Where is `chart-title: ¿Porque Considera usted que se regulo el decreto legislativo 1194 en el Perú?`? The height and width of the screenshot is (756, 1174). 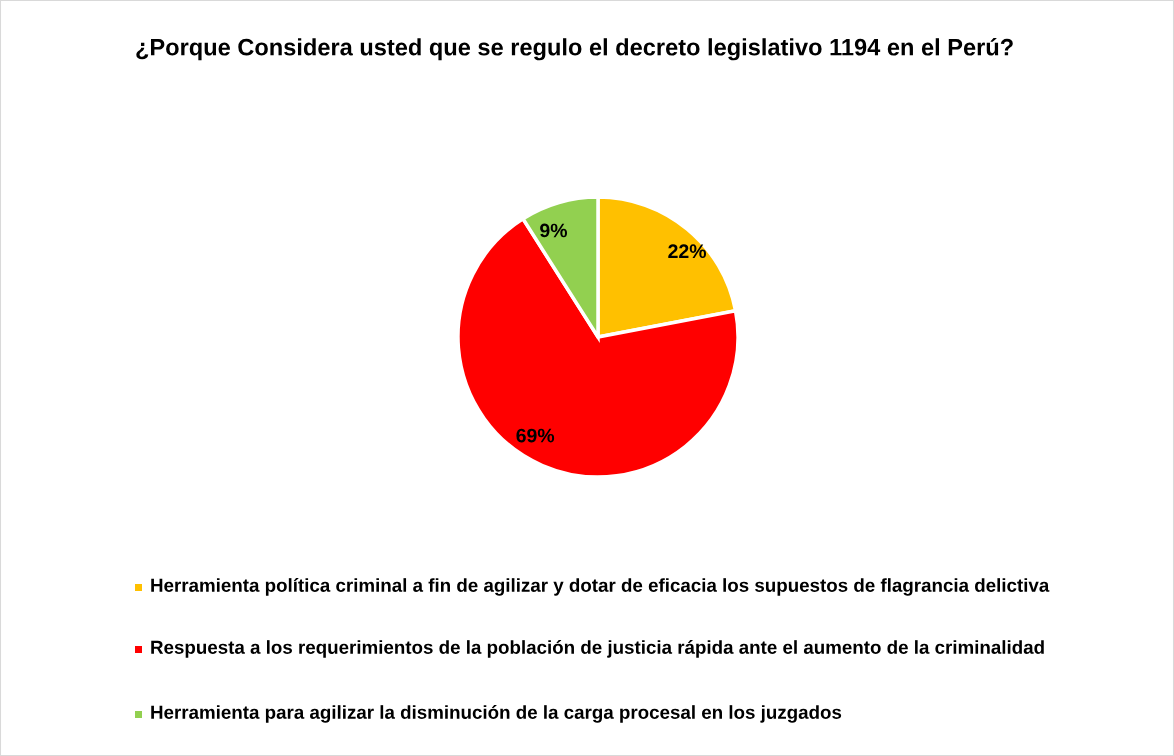
chart-title: ¿Porque Considera usted que se regulo el decreto legislativo 1194 en el Perú? is located at coordinates (574, 49).